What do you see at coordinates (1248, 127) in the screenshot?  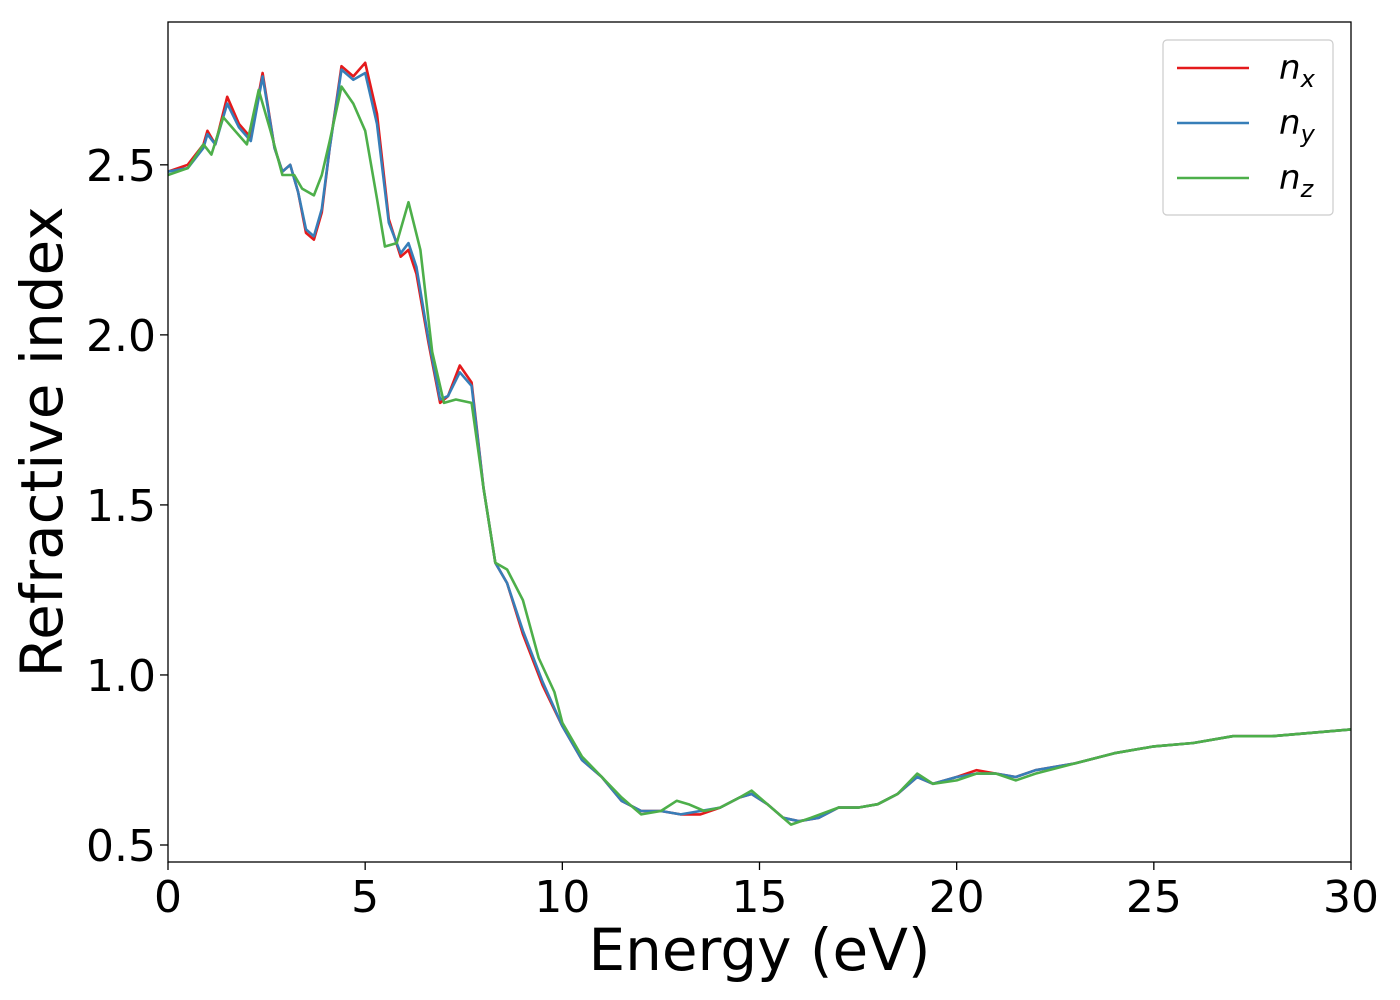 I see `legend-box` at bounding box center [1248, 127].